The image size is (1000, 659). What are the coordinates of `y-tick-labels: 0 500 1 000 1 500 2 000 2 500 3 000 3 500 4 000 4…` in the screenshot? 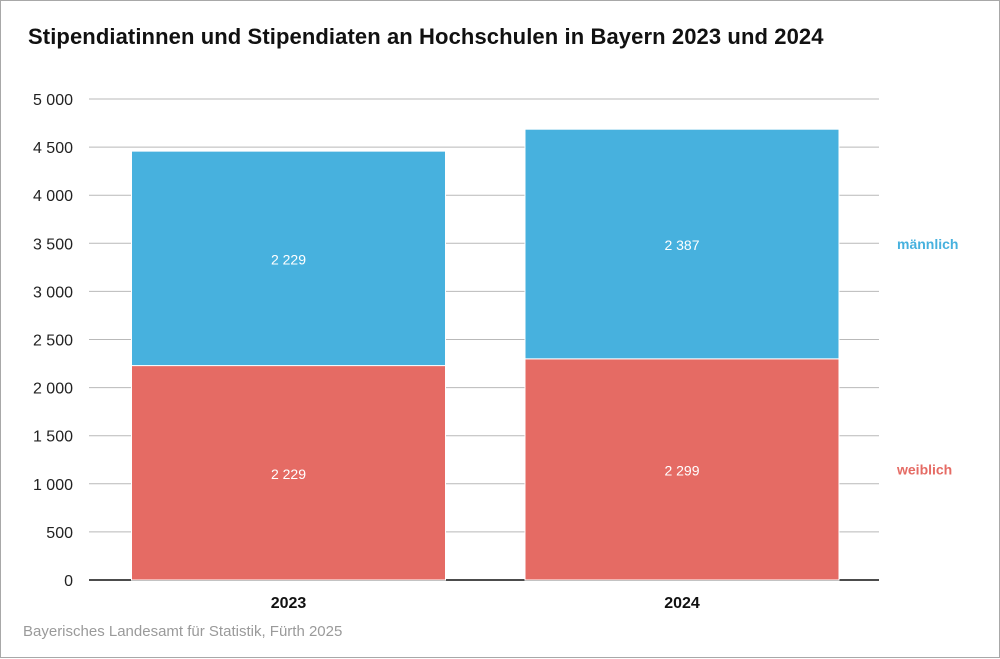 It's located at (53, 341).